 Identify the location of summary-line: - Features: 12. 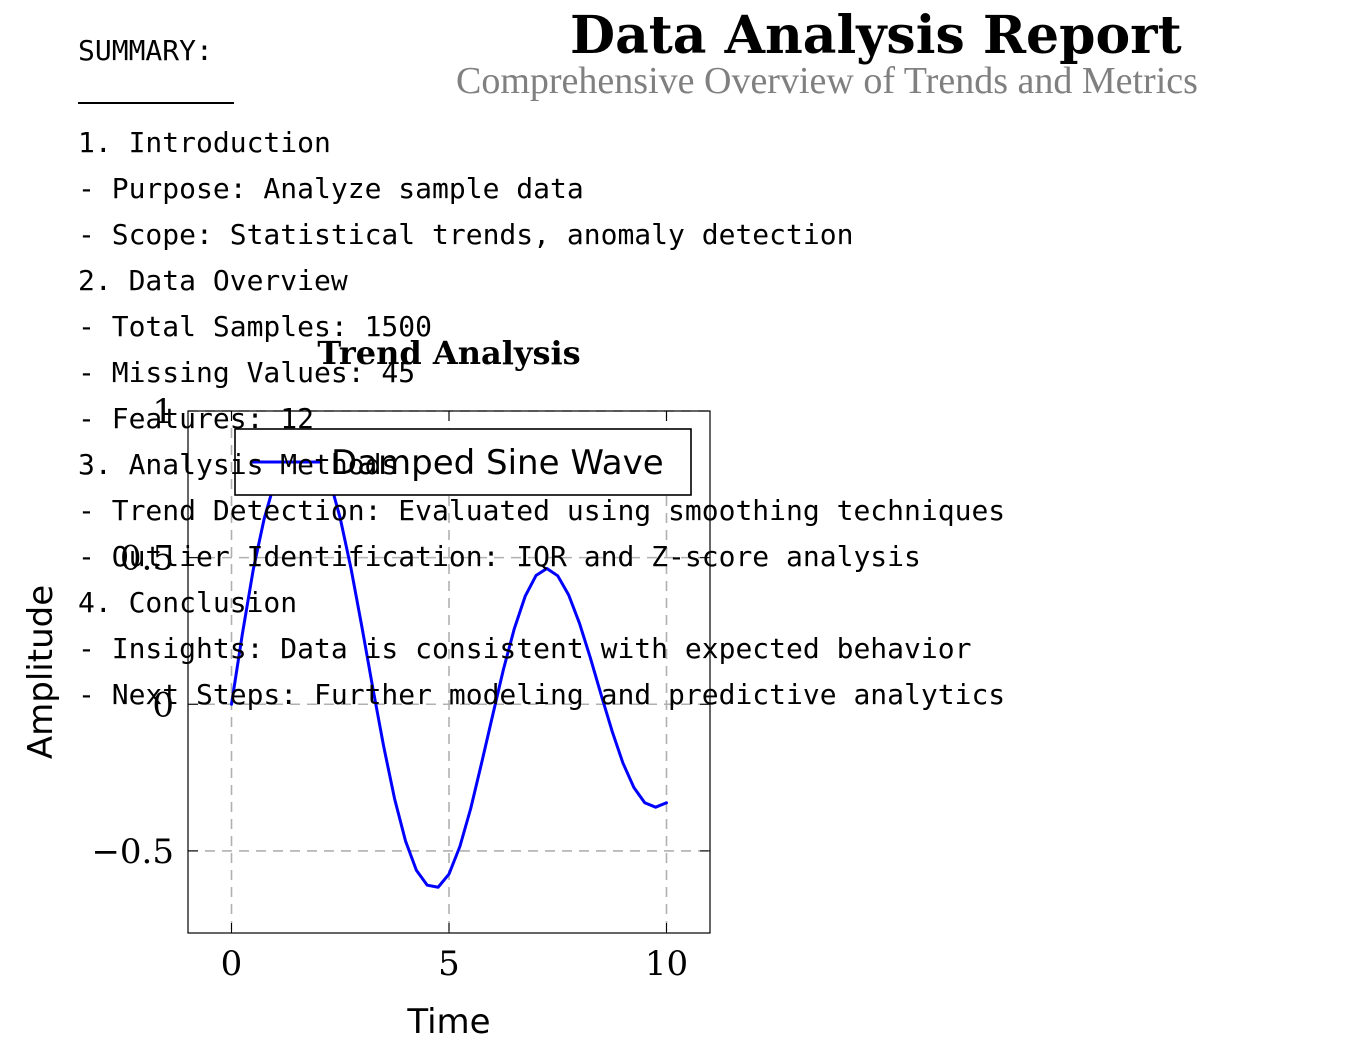
(196, 418).